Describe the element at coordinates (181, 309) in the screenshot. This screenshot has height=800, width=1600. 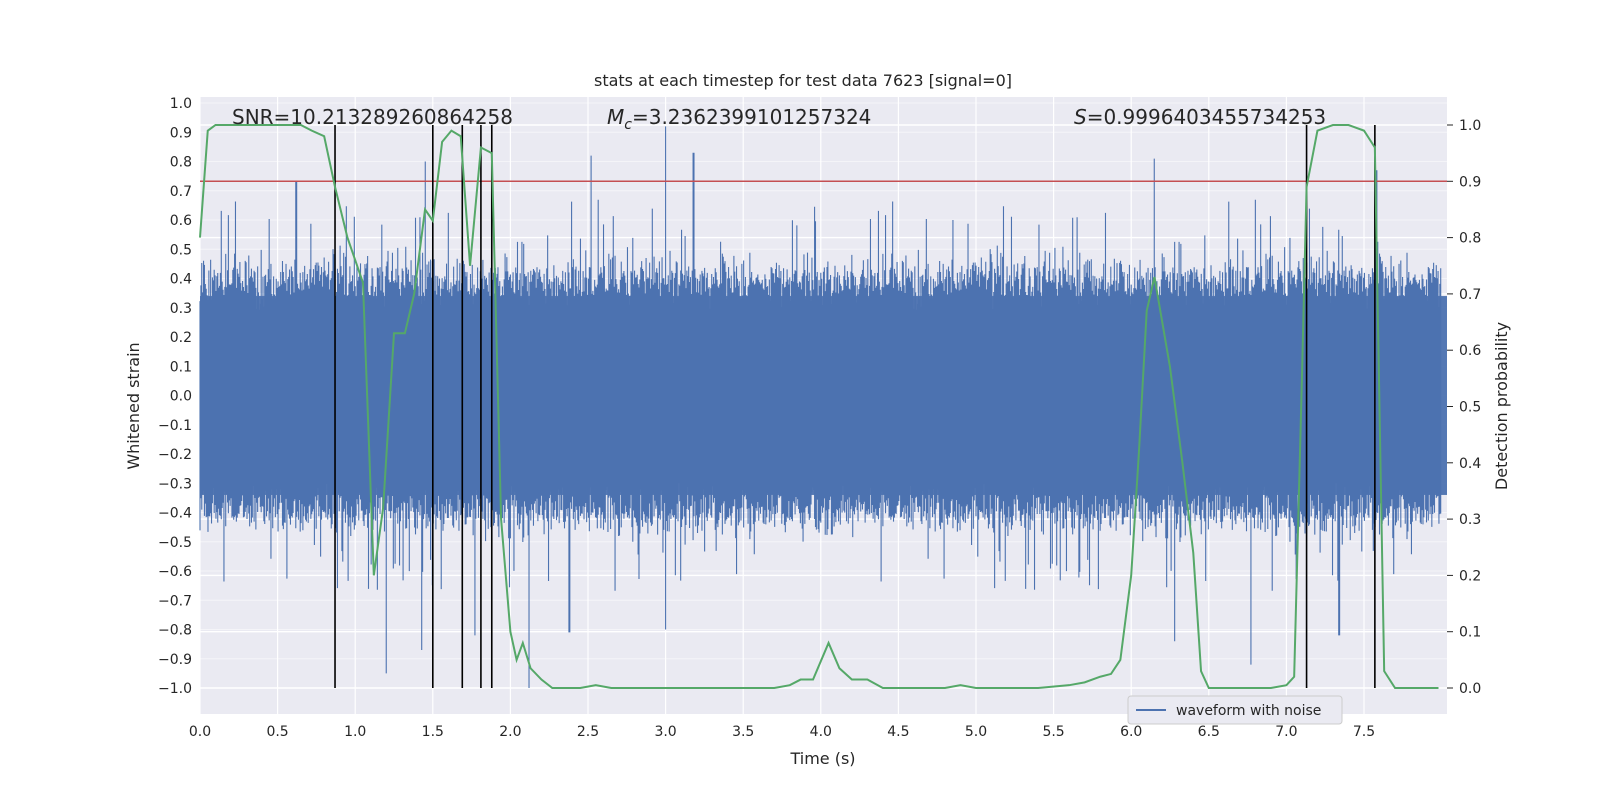
I see `y-tick-label: 0.3` at that location.